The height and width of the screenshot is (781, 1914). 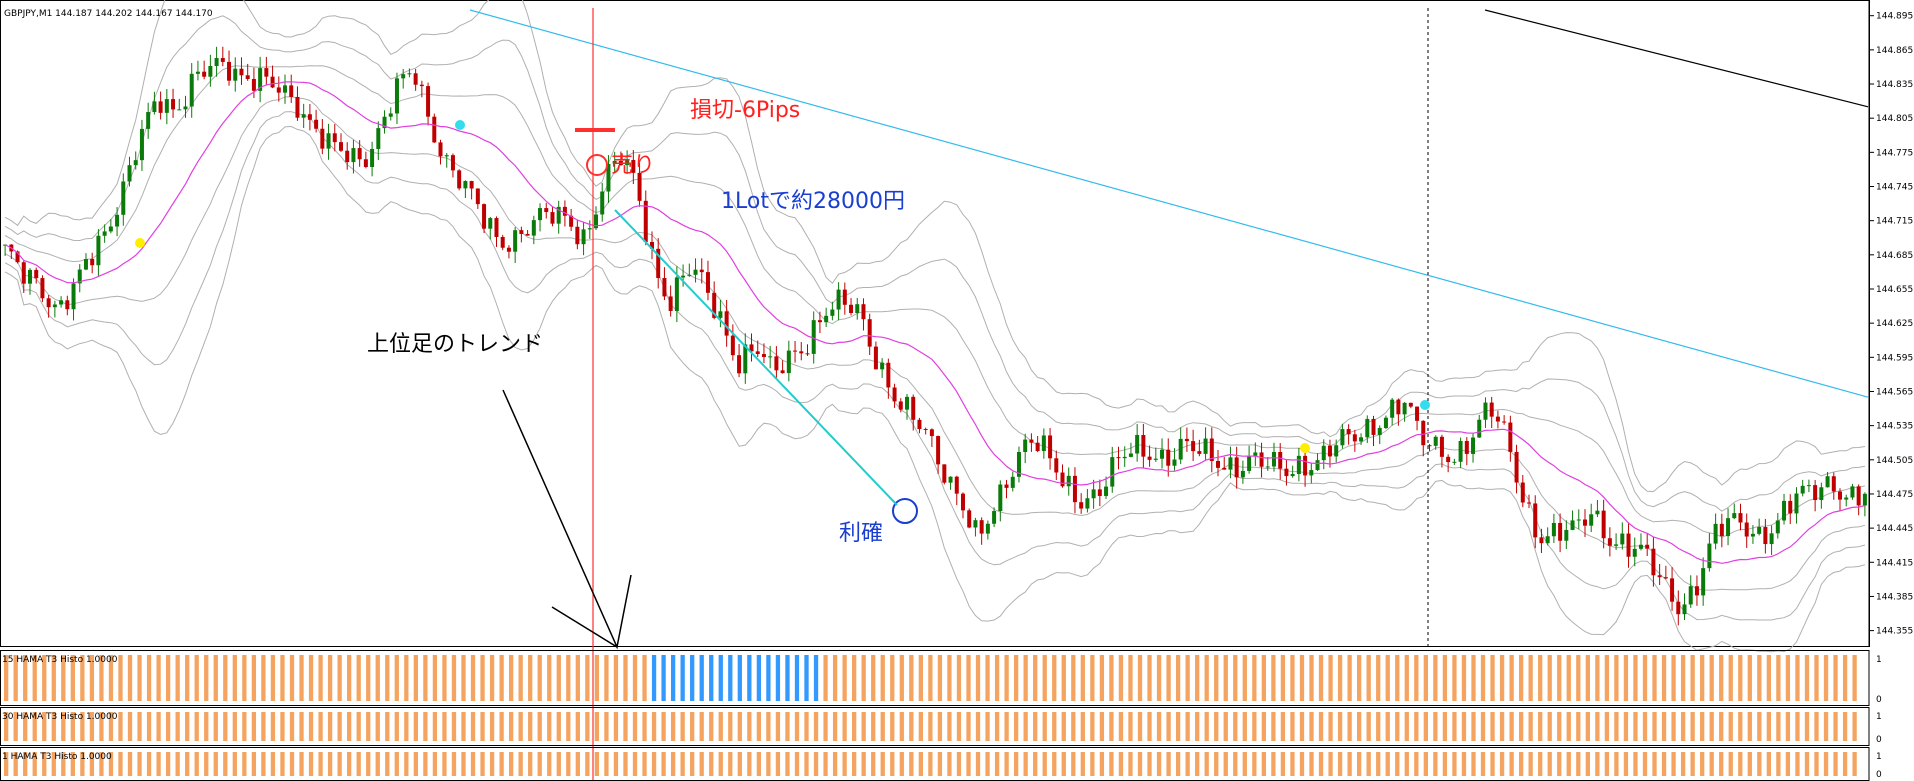 What do you see at coordinates (1894, 632) in the screenshot?
I see `price-tick-label: 144.355` at bounding box center [1894, 632].